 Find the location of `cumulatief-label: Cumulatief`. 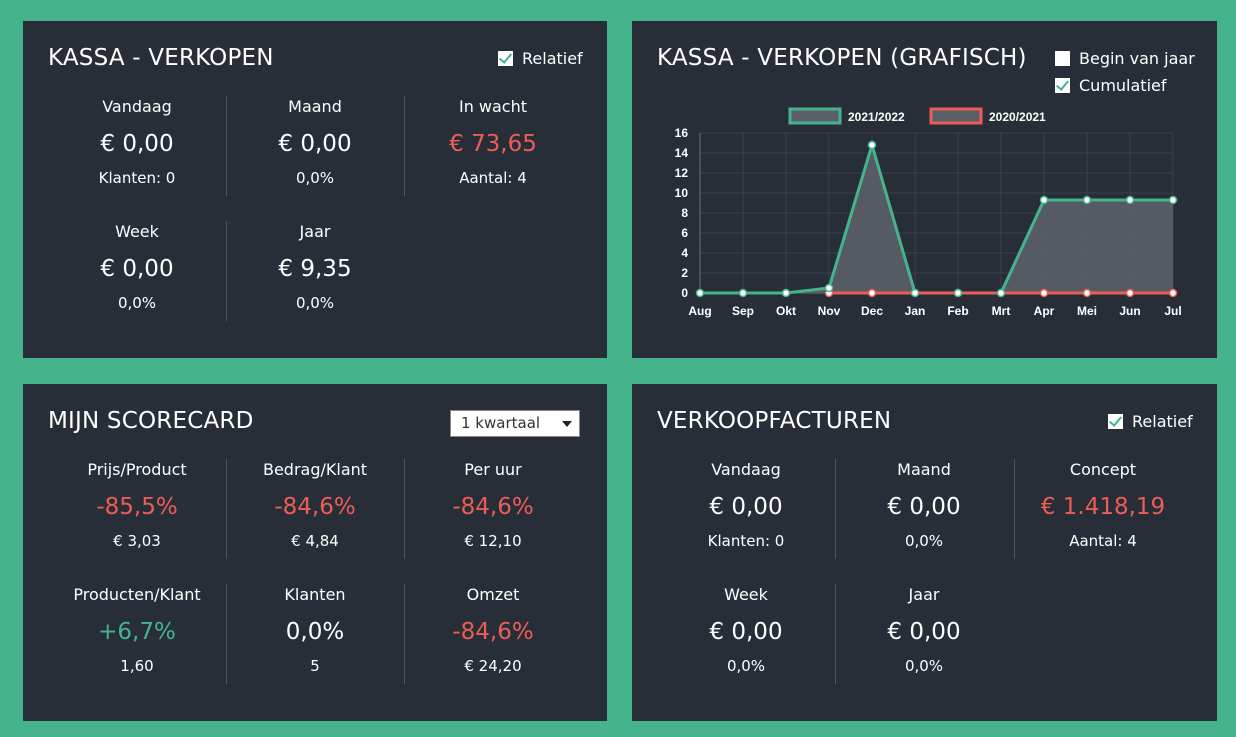

cumulatief-label: Cumulatief is located at coordinates (1123, 85).